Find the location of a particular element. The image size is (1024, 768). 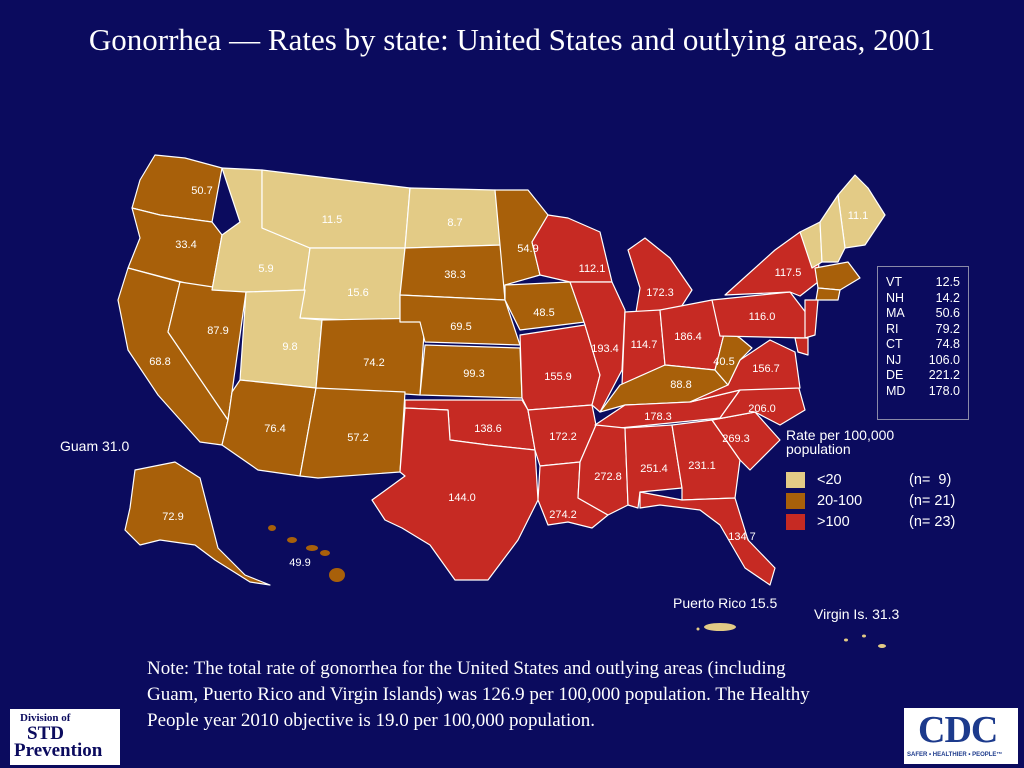

state-rate-ok: 138.6 is located at coordinates (488, 429).